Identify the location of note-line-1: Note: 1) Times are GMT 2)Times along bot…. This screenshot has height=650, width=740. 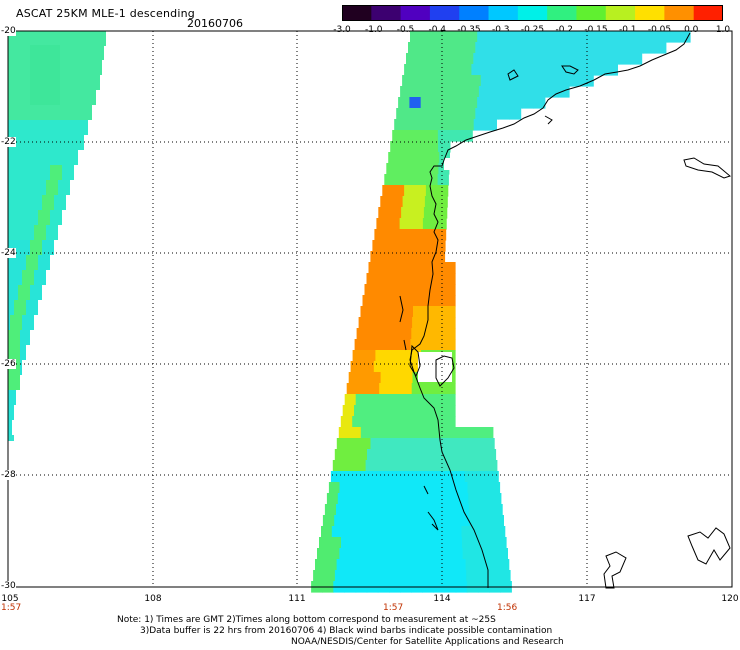
(306, 620).